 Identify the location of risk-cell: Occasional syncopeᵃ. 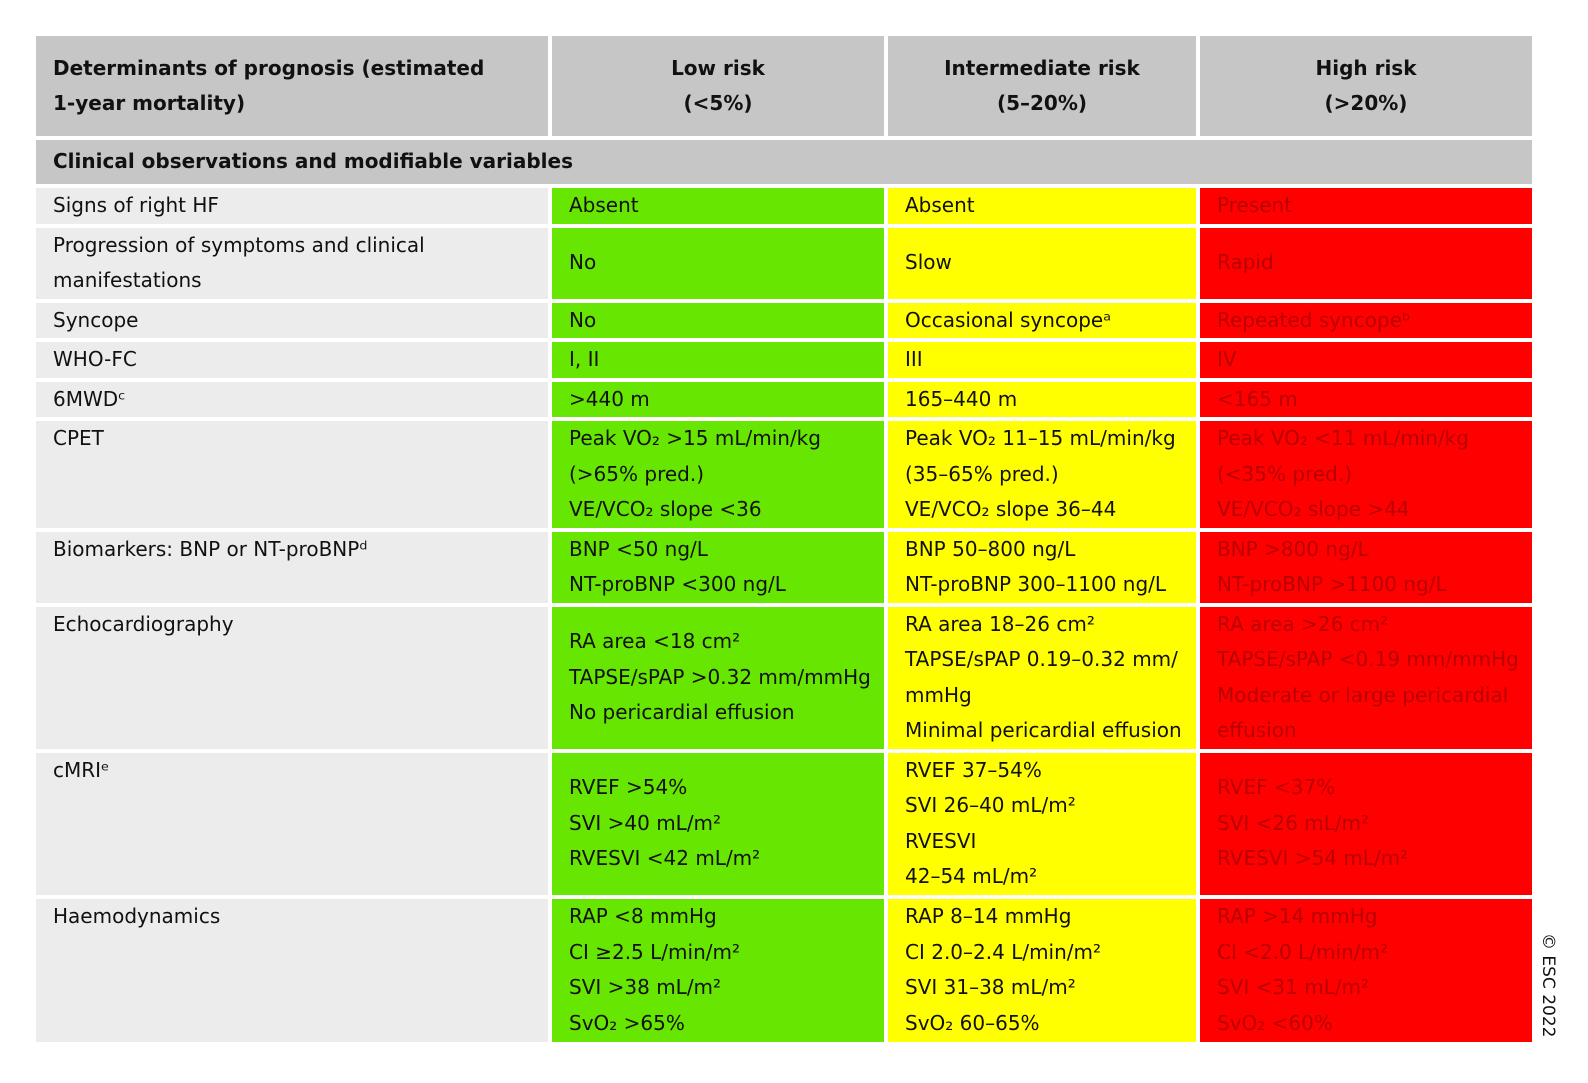
(1042, 320).